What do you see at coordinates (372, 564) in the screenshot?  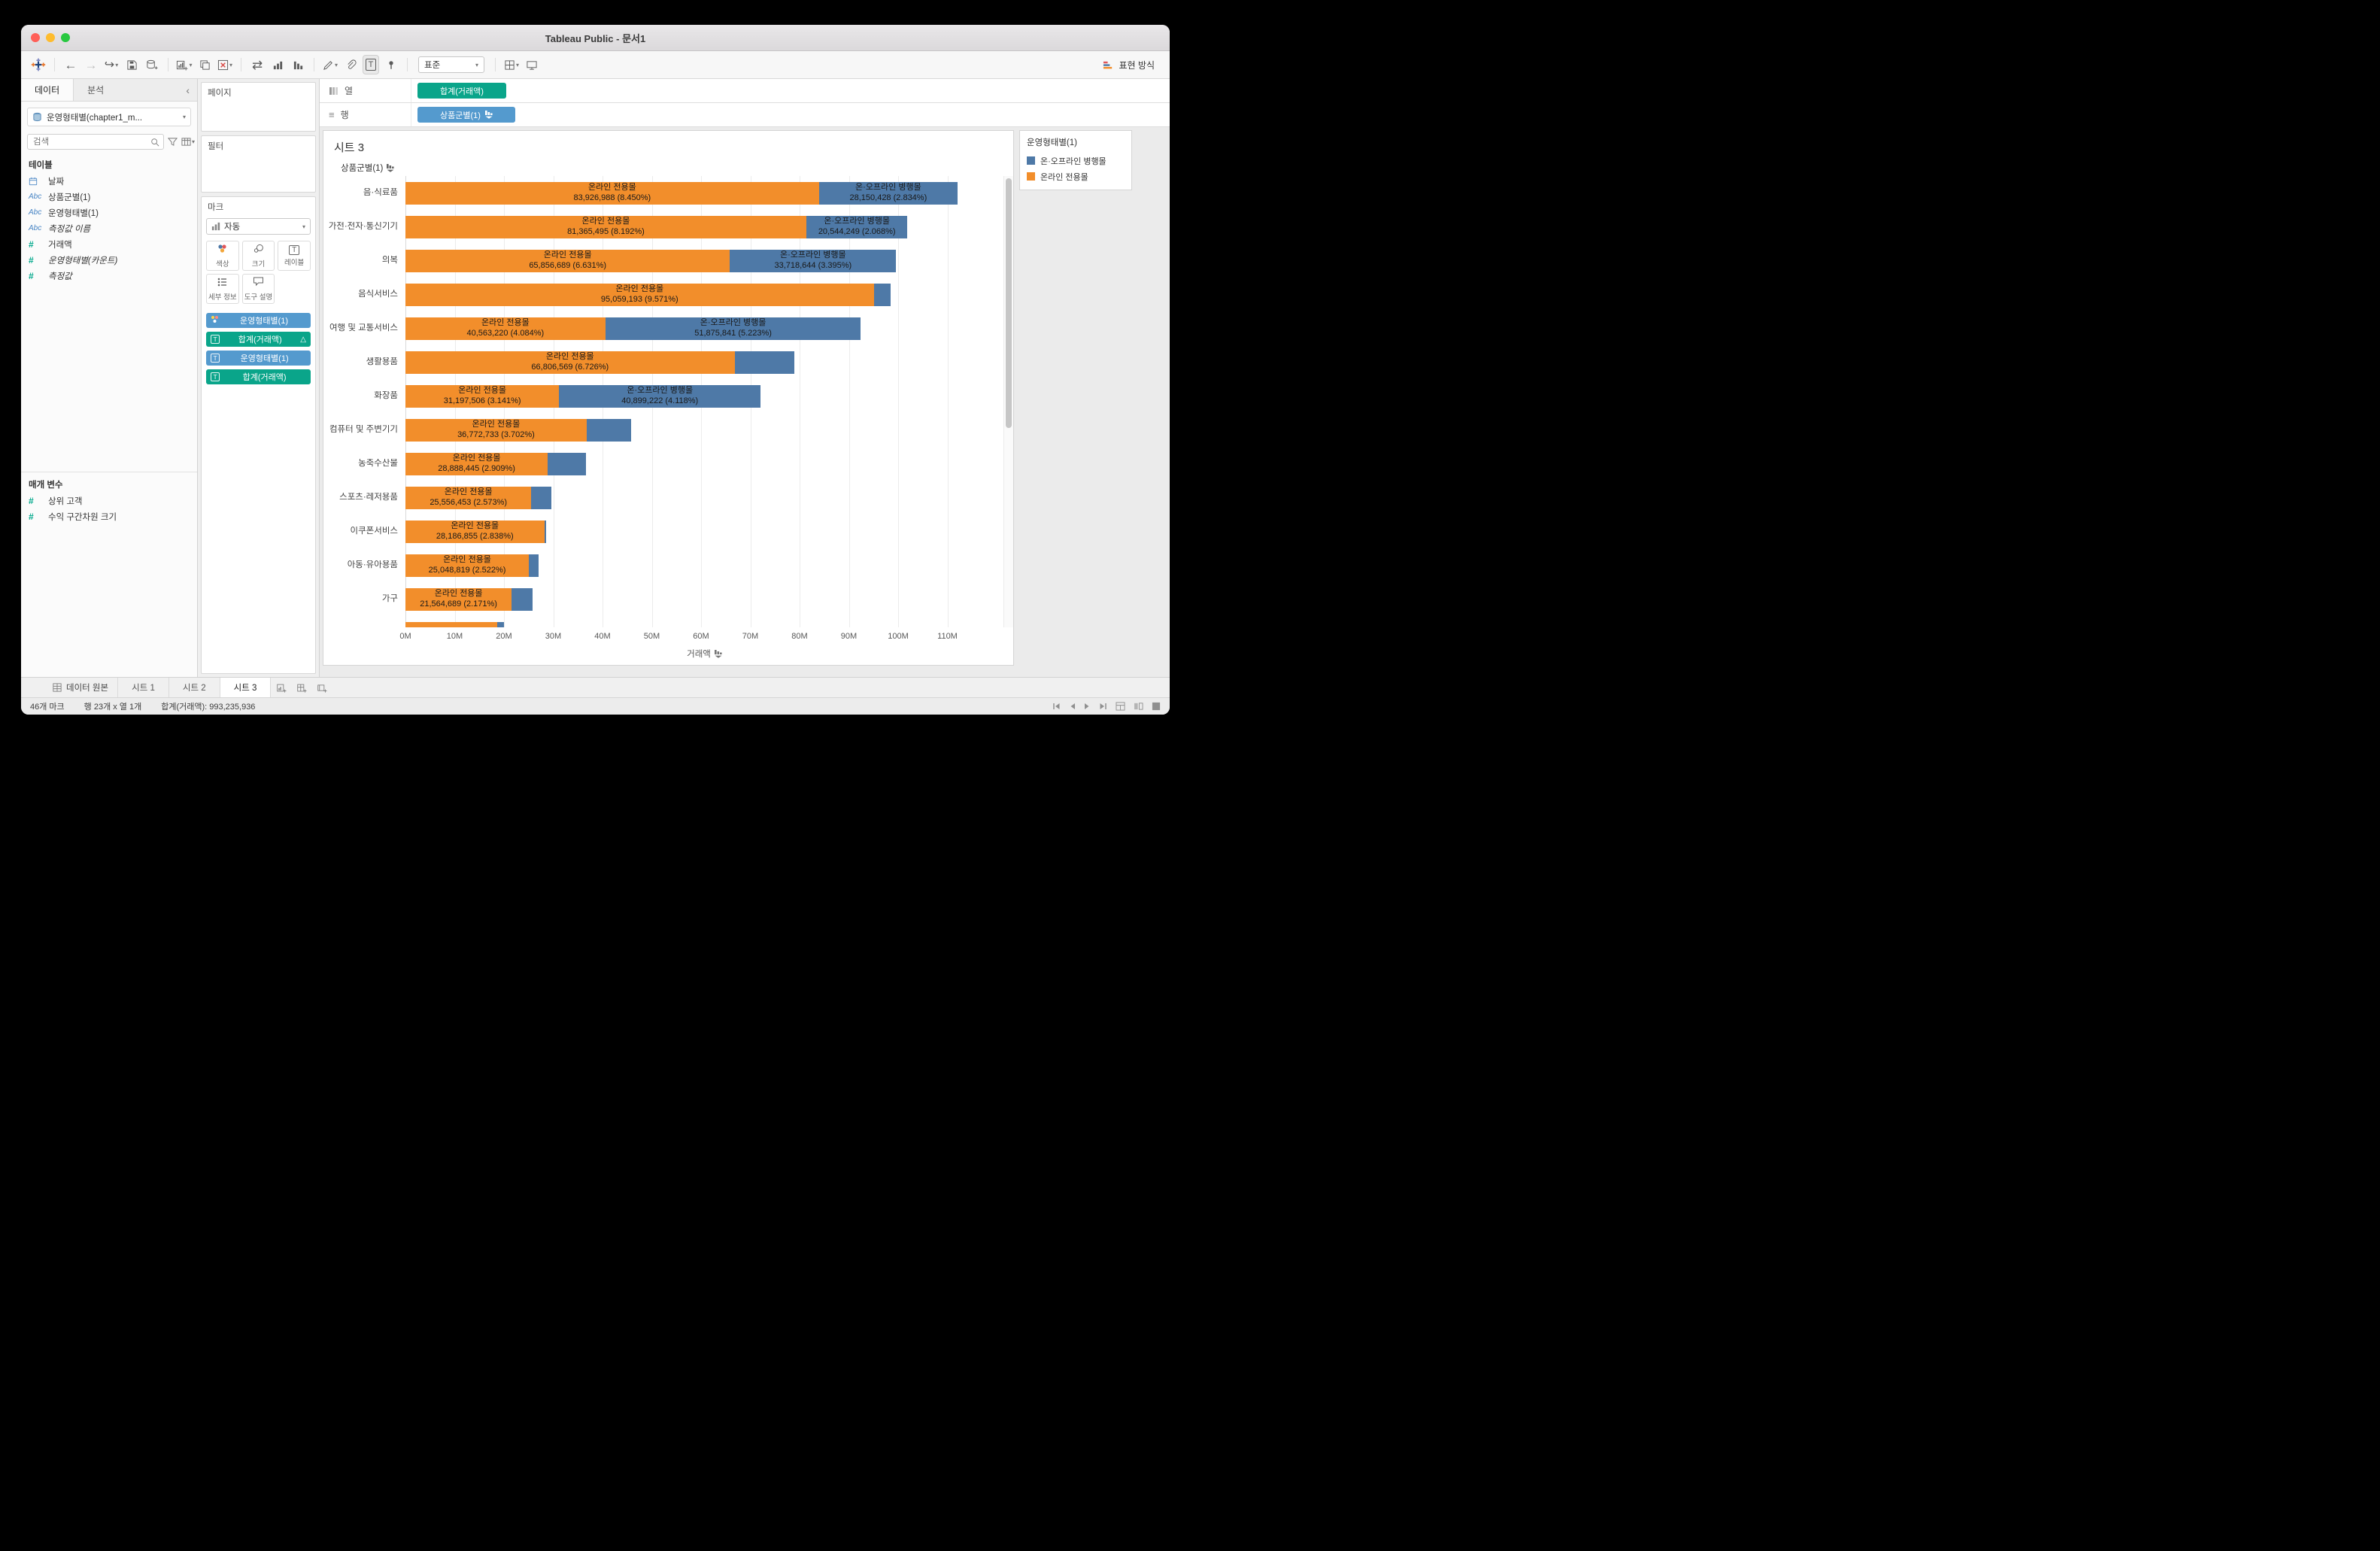 I see `category-label: 아동·유아용품` at bounding box center [372, 564].